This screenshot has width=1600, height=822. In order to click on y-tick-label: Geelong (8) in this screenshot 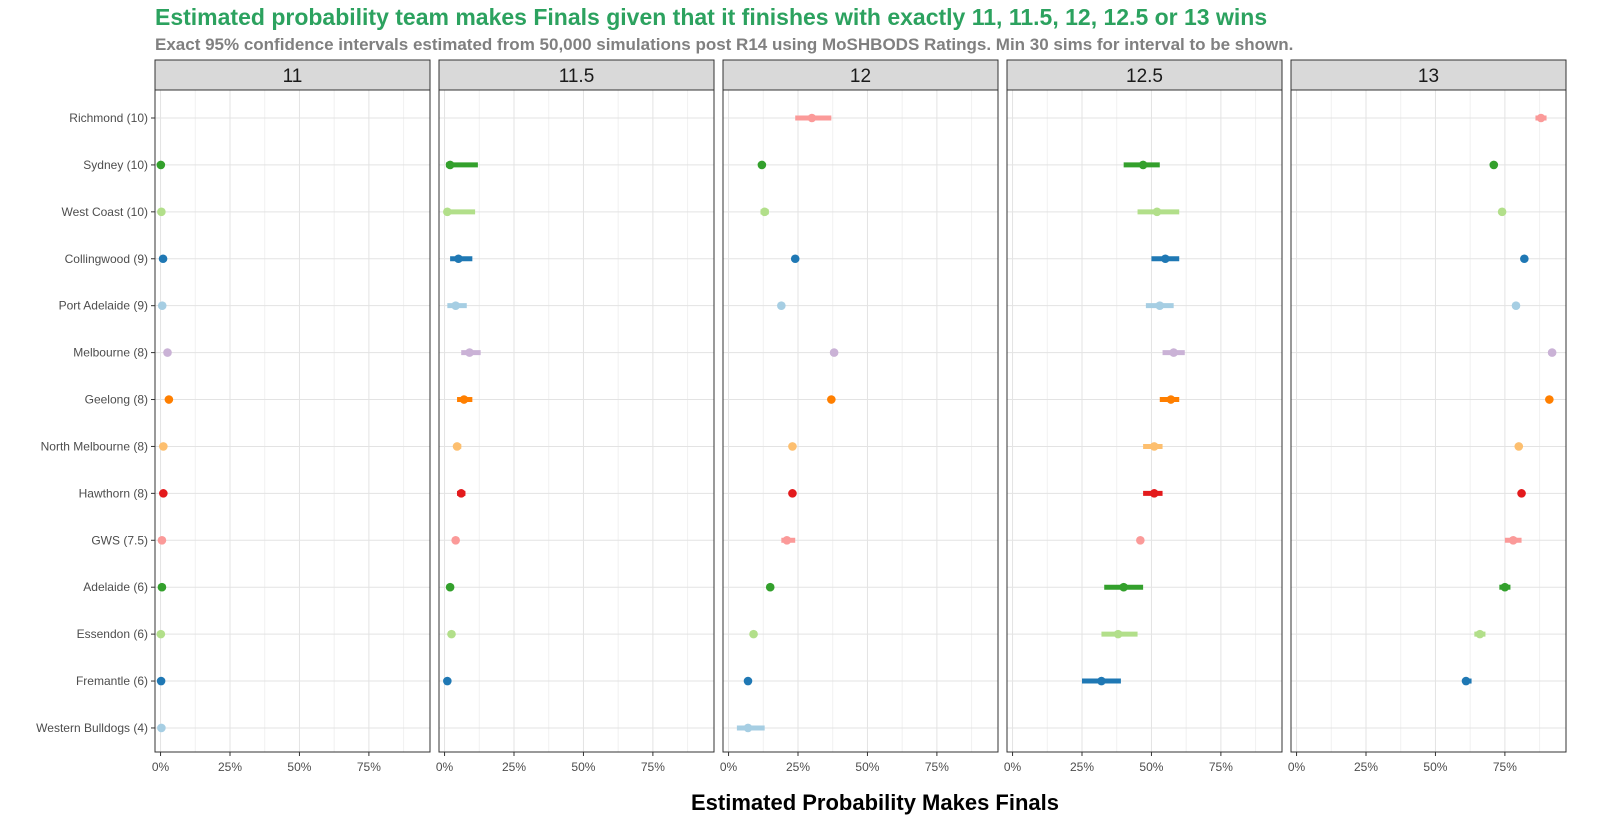, I will do `click(116, 400)`.